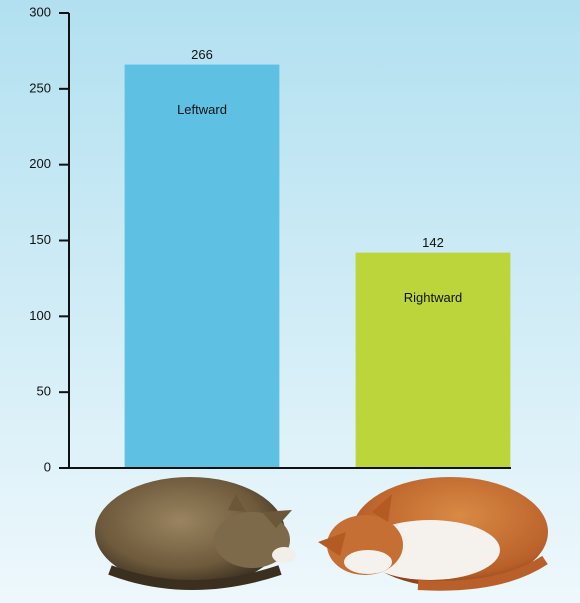 The height and width of the screenshot is (603, 580). What do you see at coordinates (47, 466) in the screenshot?
I see `y-tick-label: 0` at bounding box center [47, 466].